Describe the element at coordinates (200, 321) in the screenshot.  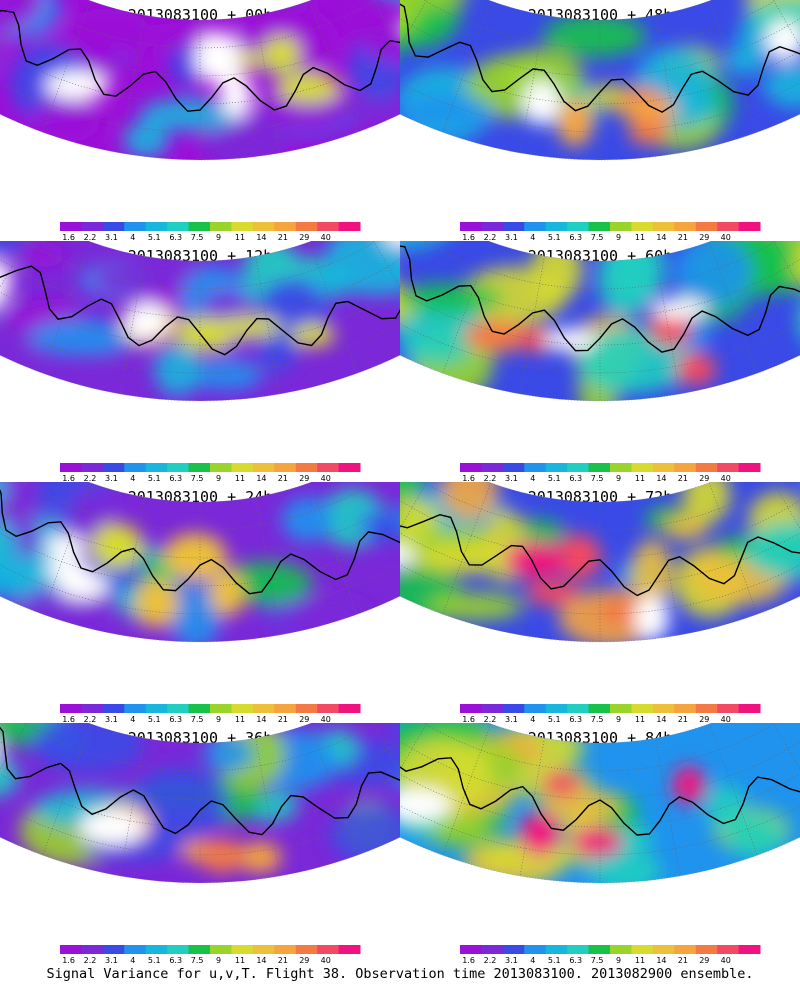
I see `graticule` at that location.